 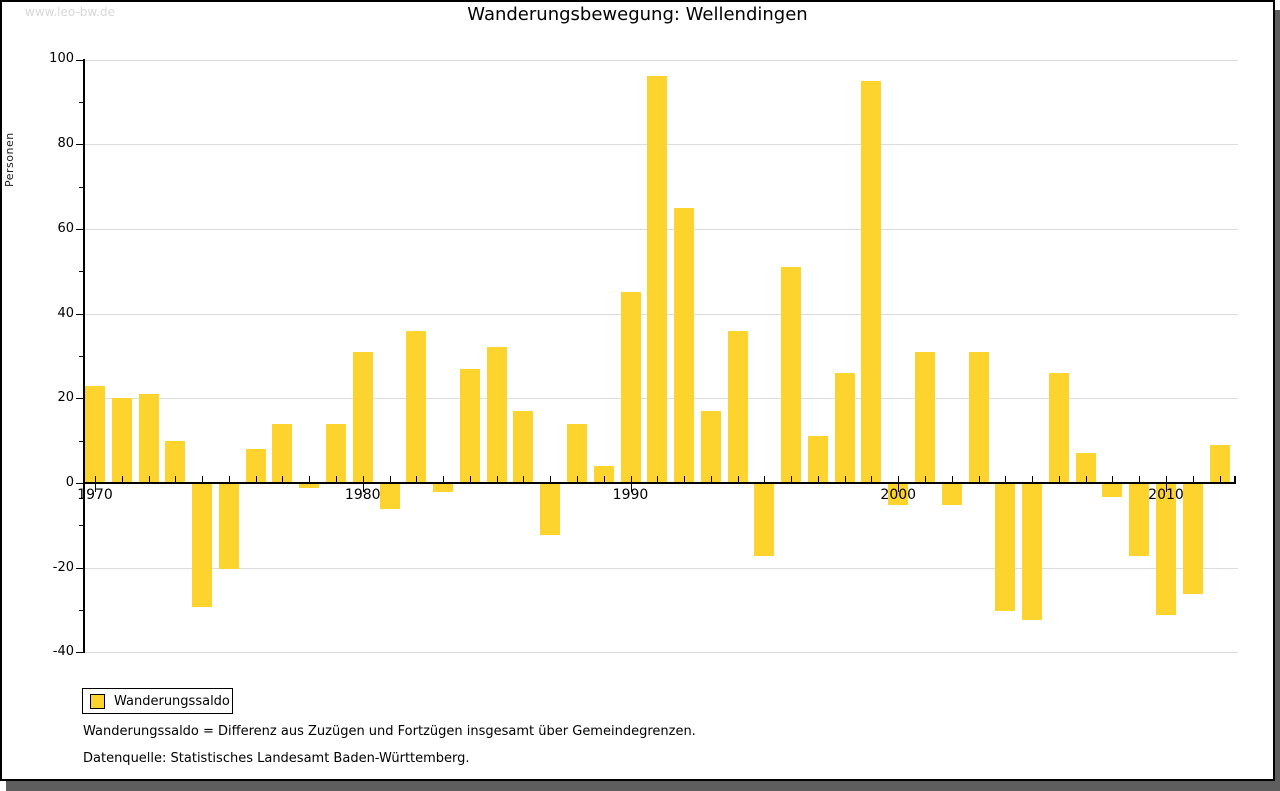 I want to click on y-tick-label: 40, so click(x=65, y=313).